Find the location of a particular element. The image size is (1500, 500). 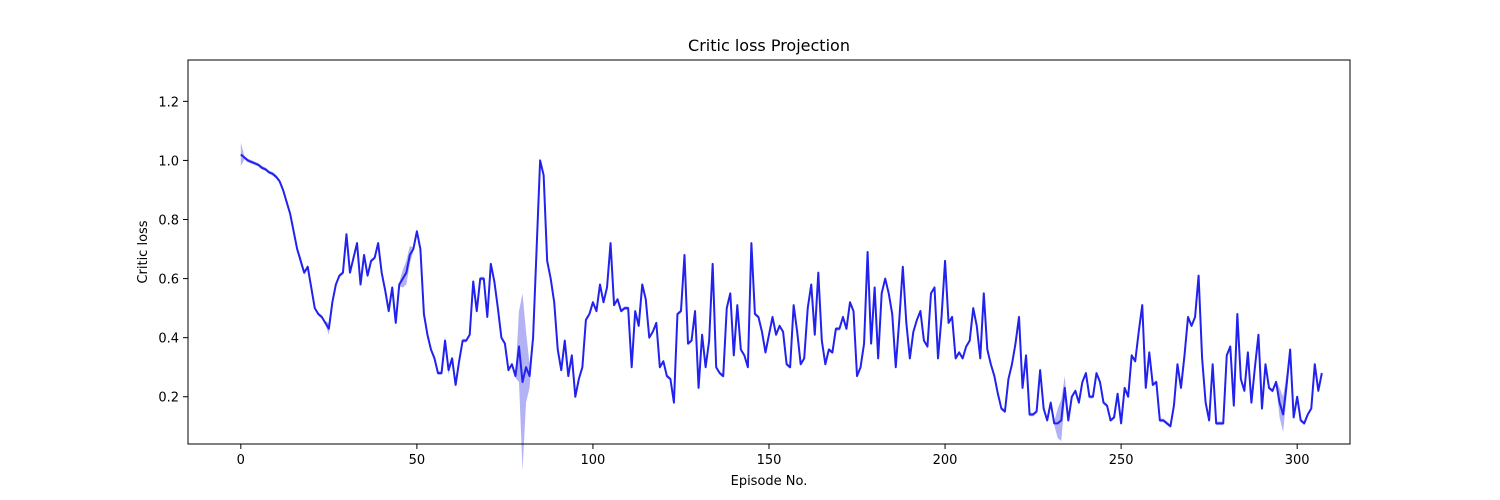

y-tick-label: 1.0 is located at coordinates (168, 161).